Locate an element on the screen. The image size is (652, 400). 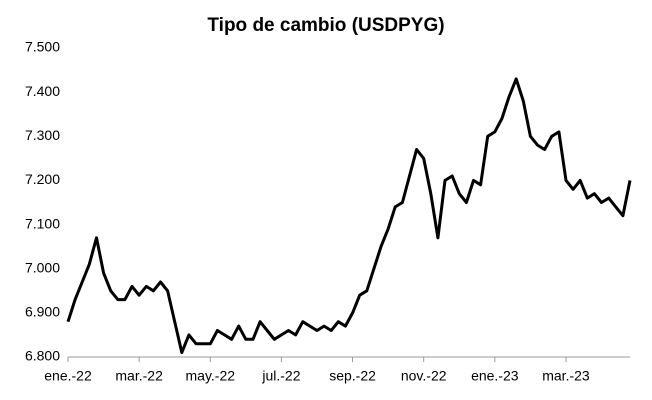
y-tick-label: 7.100 is located at coordinates (42, 223).